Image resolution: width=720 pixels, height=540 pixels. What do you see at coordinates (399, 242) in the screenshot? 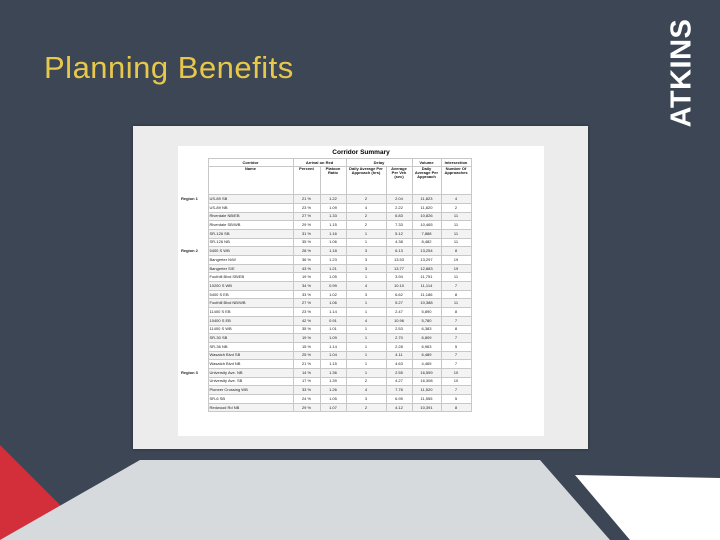
I see `table-cell: 4.38` at bounding box center [399, 242].